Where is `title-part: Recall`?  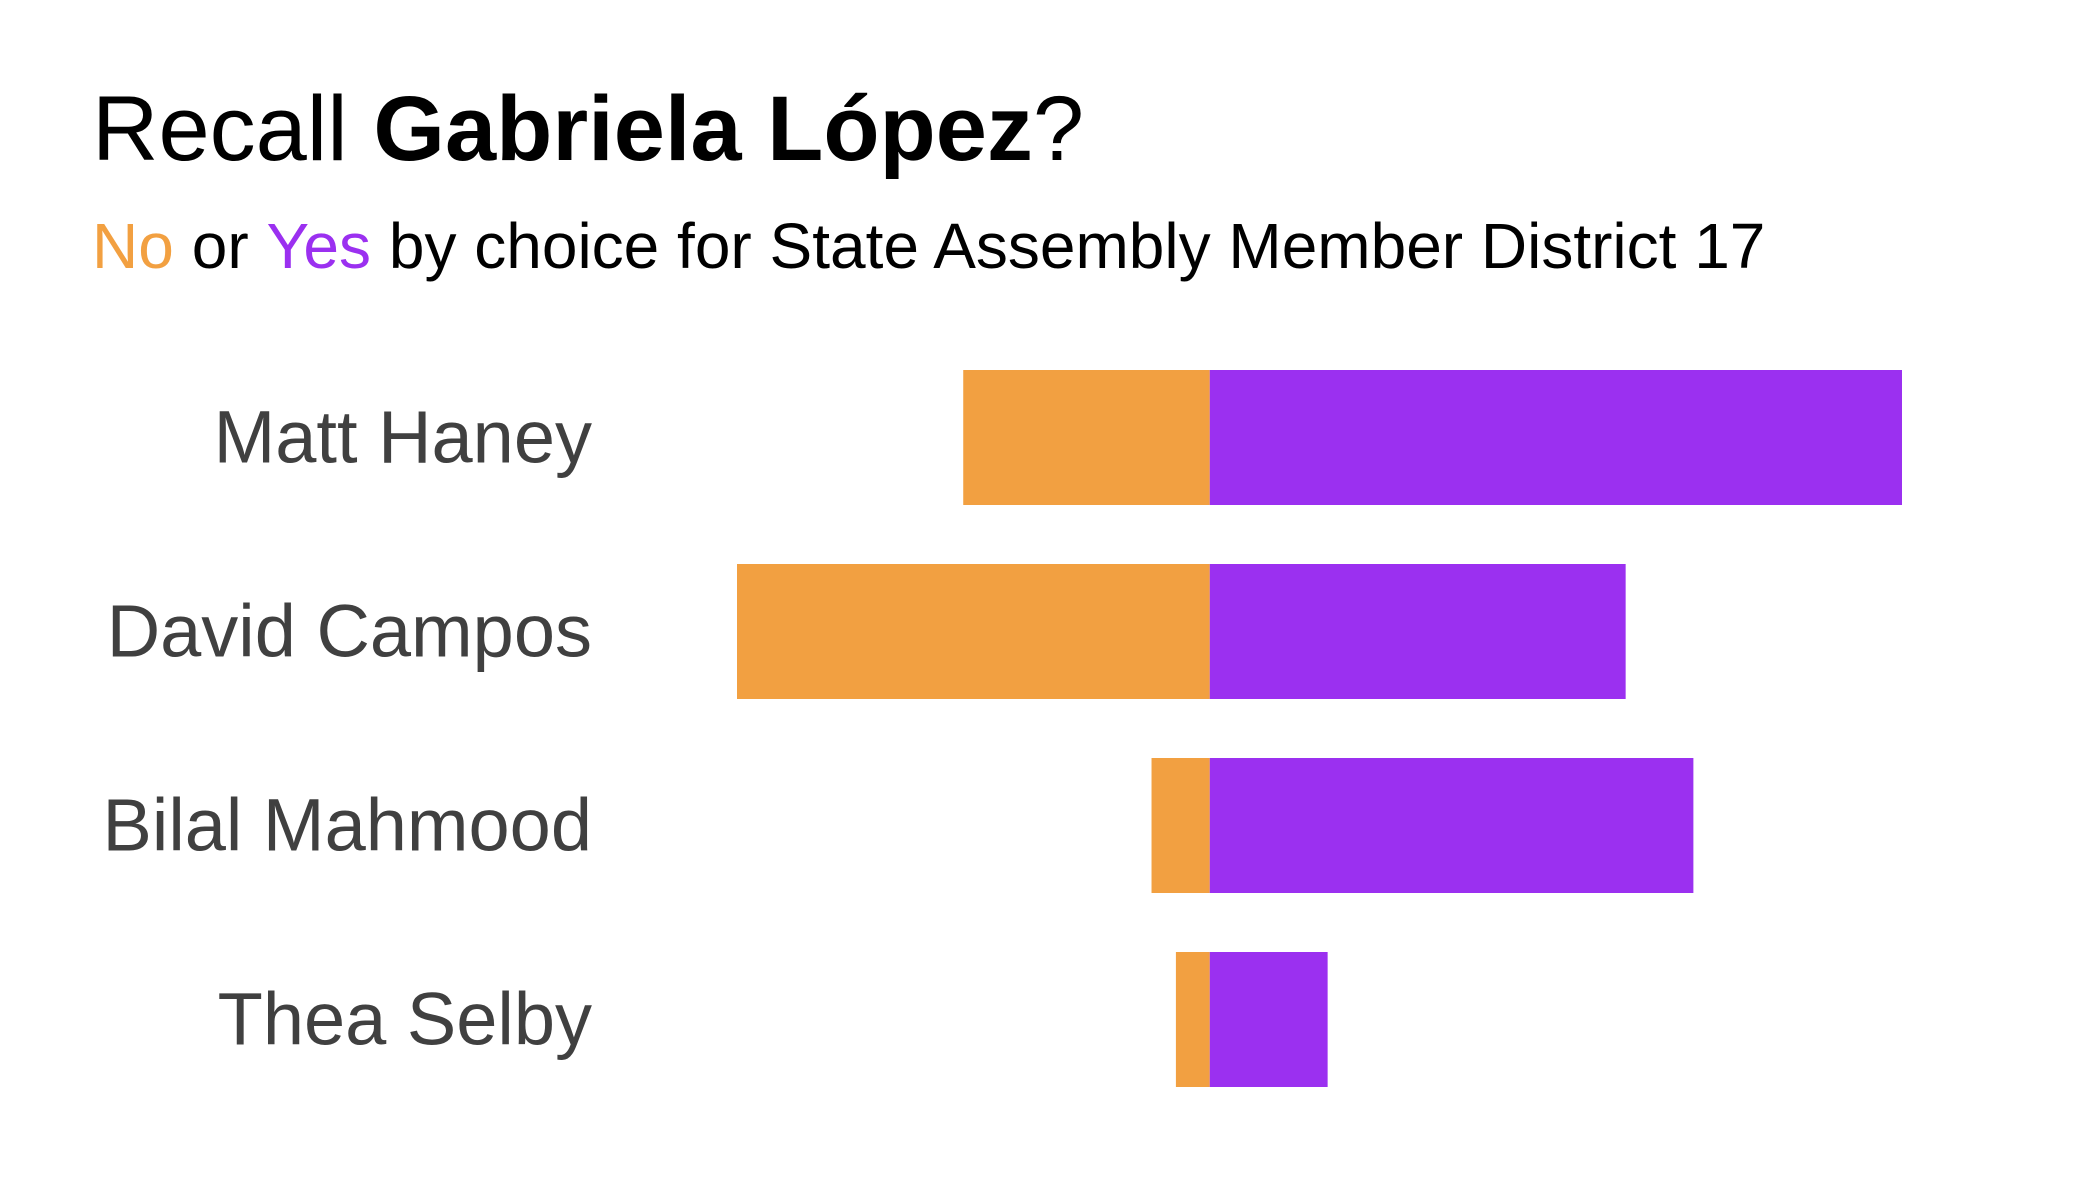 title-part: Recall is located at coordinates (220, 129).